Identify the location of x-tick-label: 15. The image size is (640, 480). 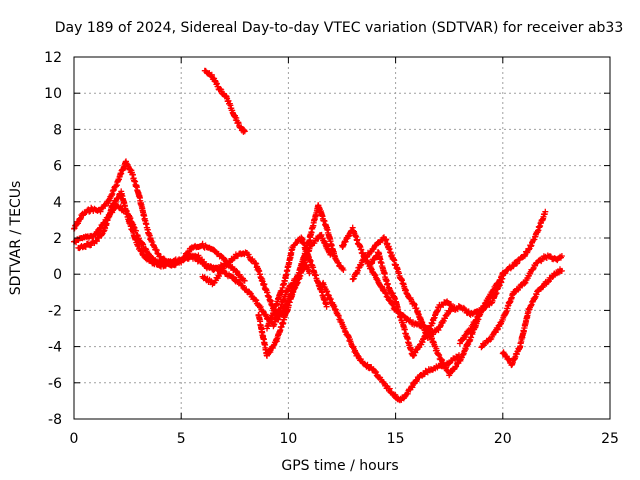
(396, 439).